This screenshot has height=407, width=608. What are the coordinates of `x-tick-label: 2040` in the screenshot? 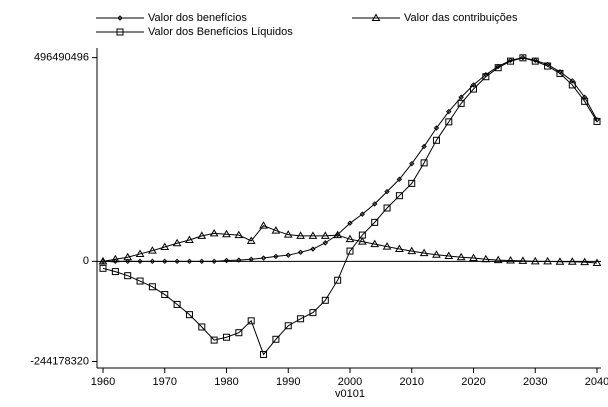 It's located at (596, 382).